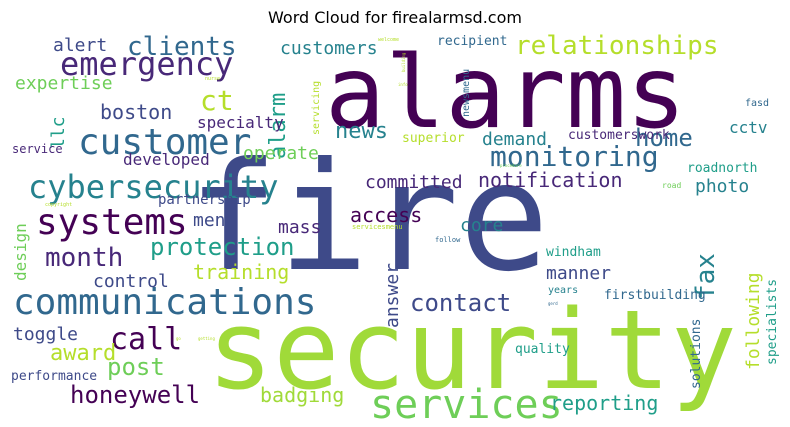  Describe the element at coordinates (386, 215) in the screenshot. I see `word-access: access` at that location.